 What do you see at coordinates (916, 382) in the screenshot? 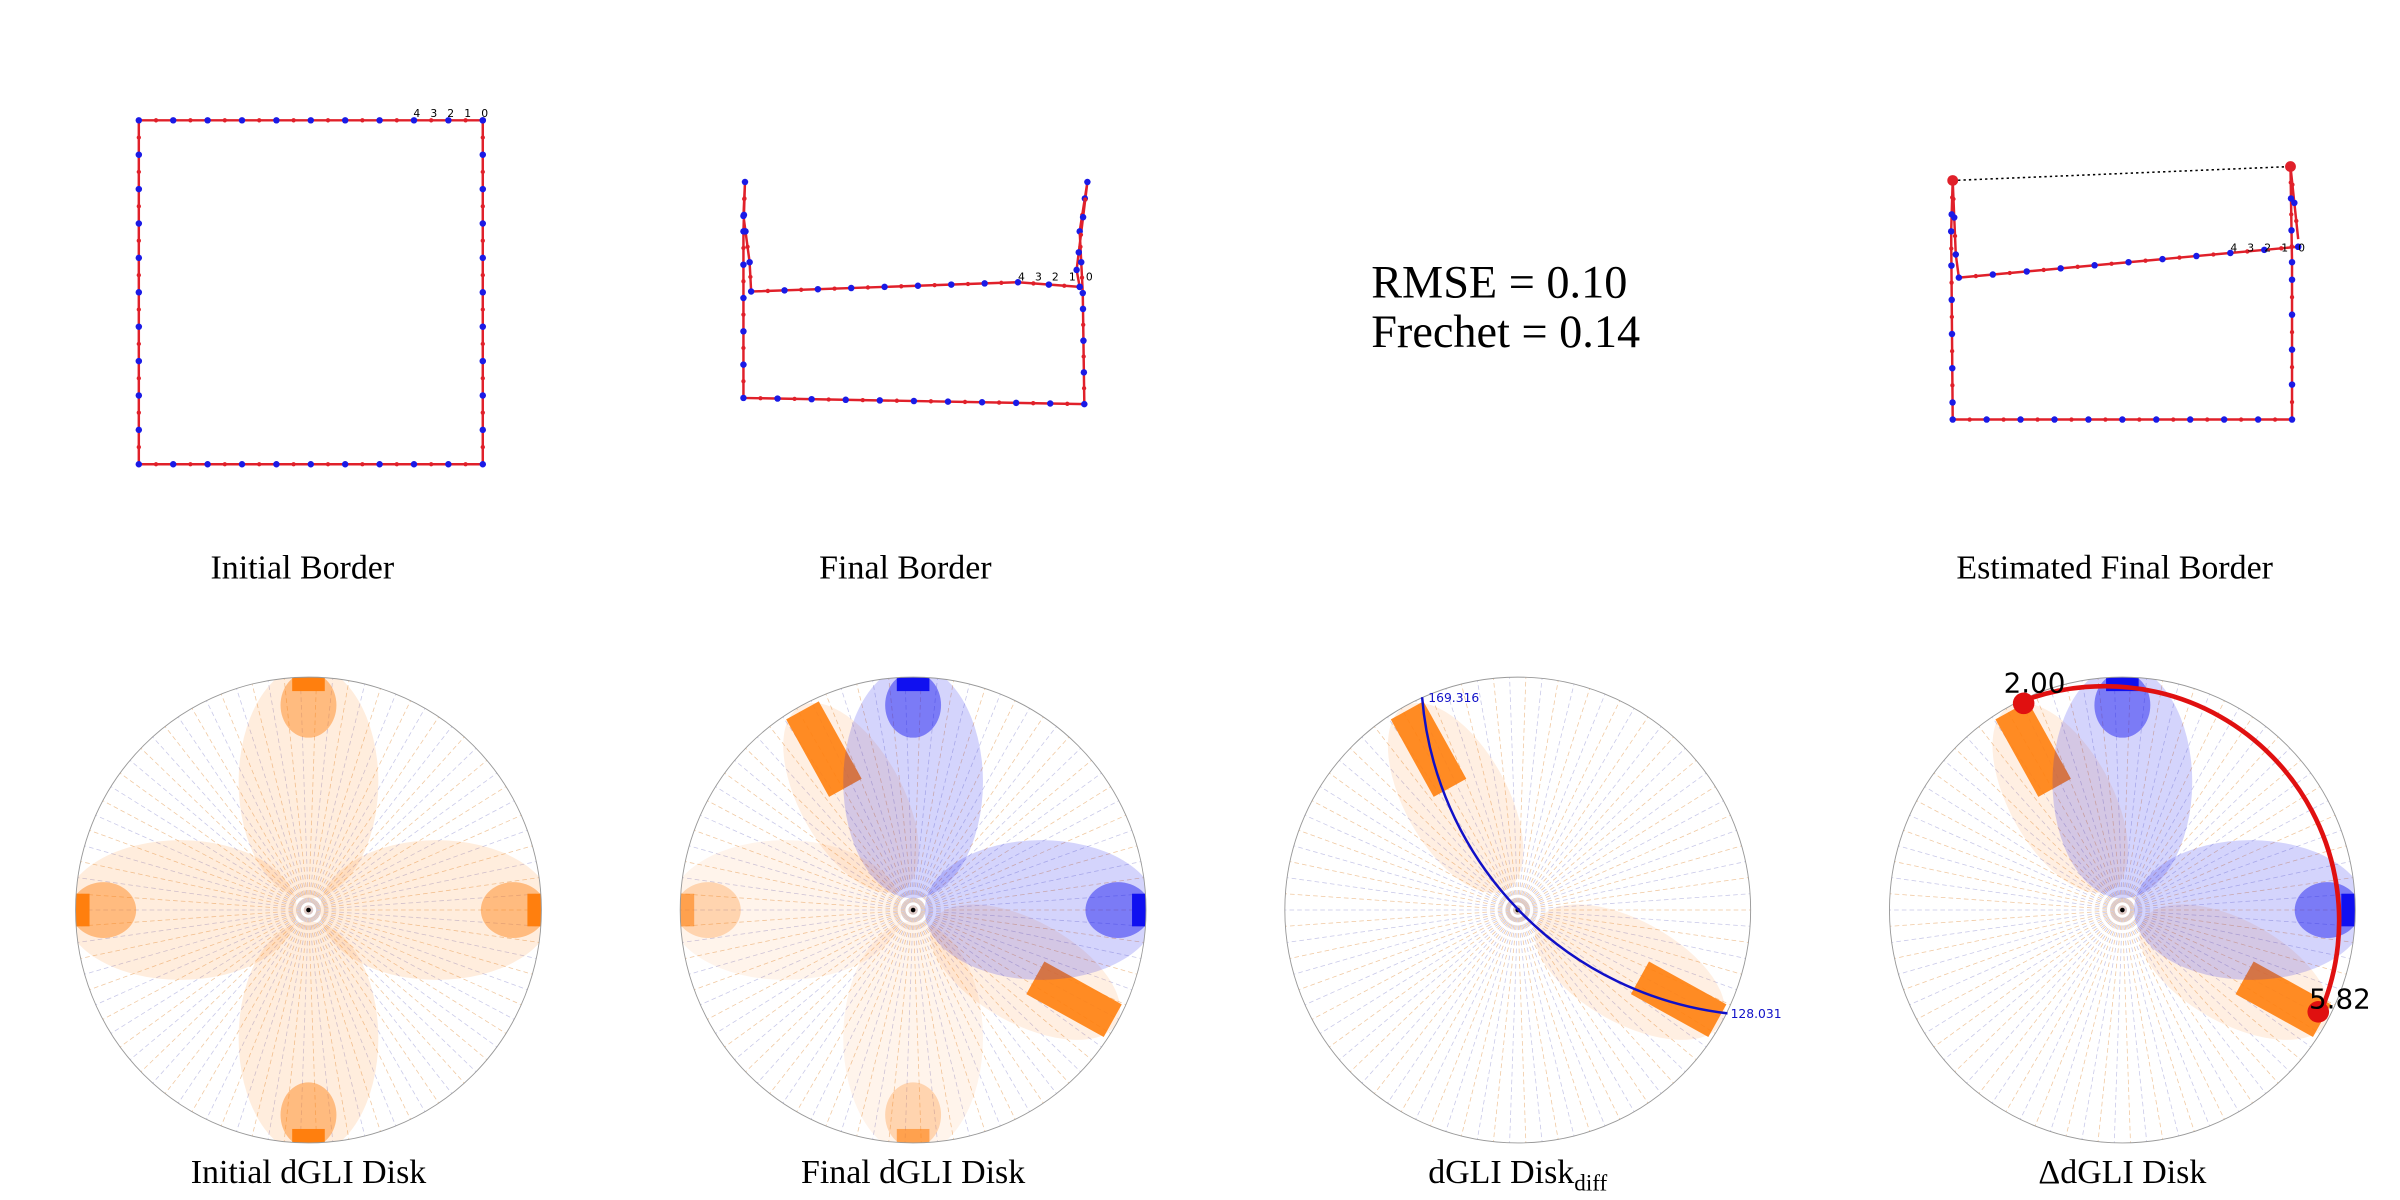
I see `border-panel: 4 3 2 1 0 Final Border` at bounding box center [916, 382].